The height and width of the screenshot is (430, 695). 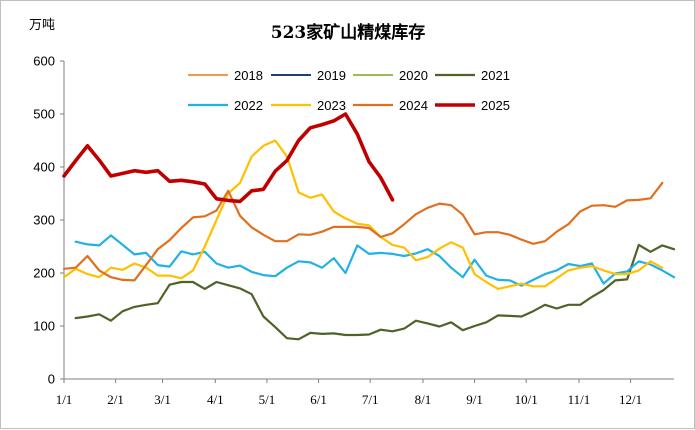 What do you see at coordinates (348, 32) in the screenshot?
I see `chart-title: 523家矿山精煤库存` at bounding box center [348, 32].